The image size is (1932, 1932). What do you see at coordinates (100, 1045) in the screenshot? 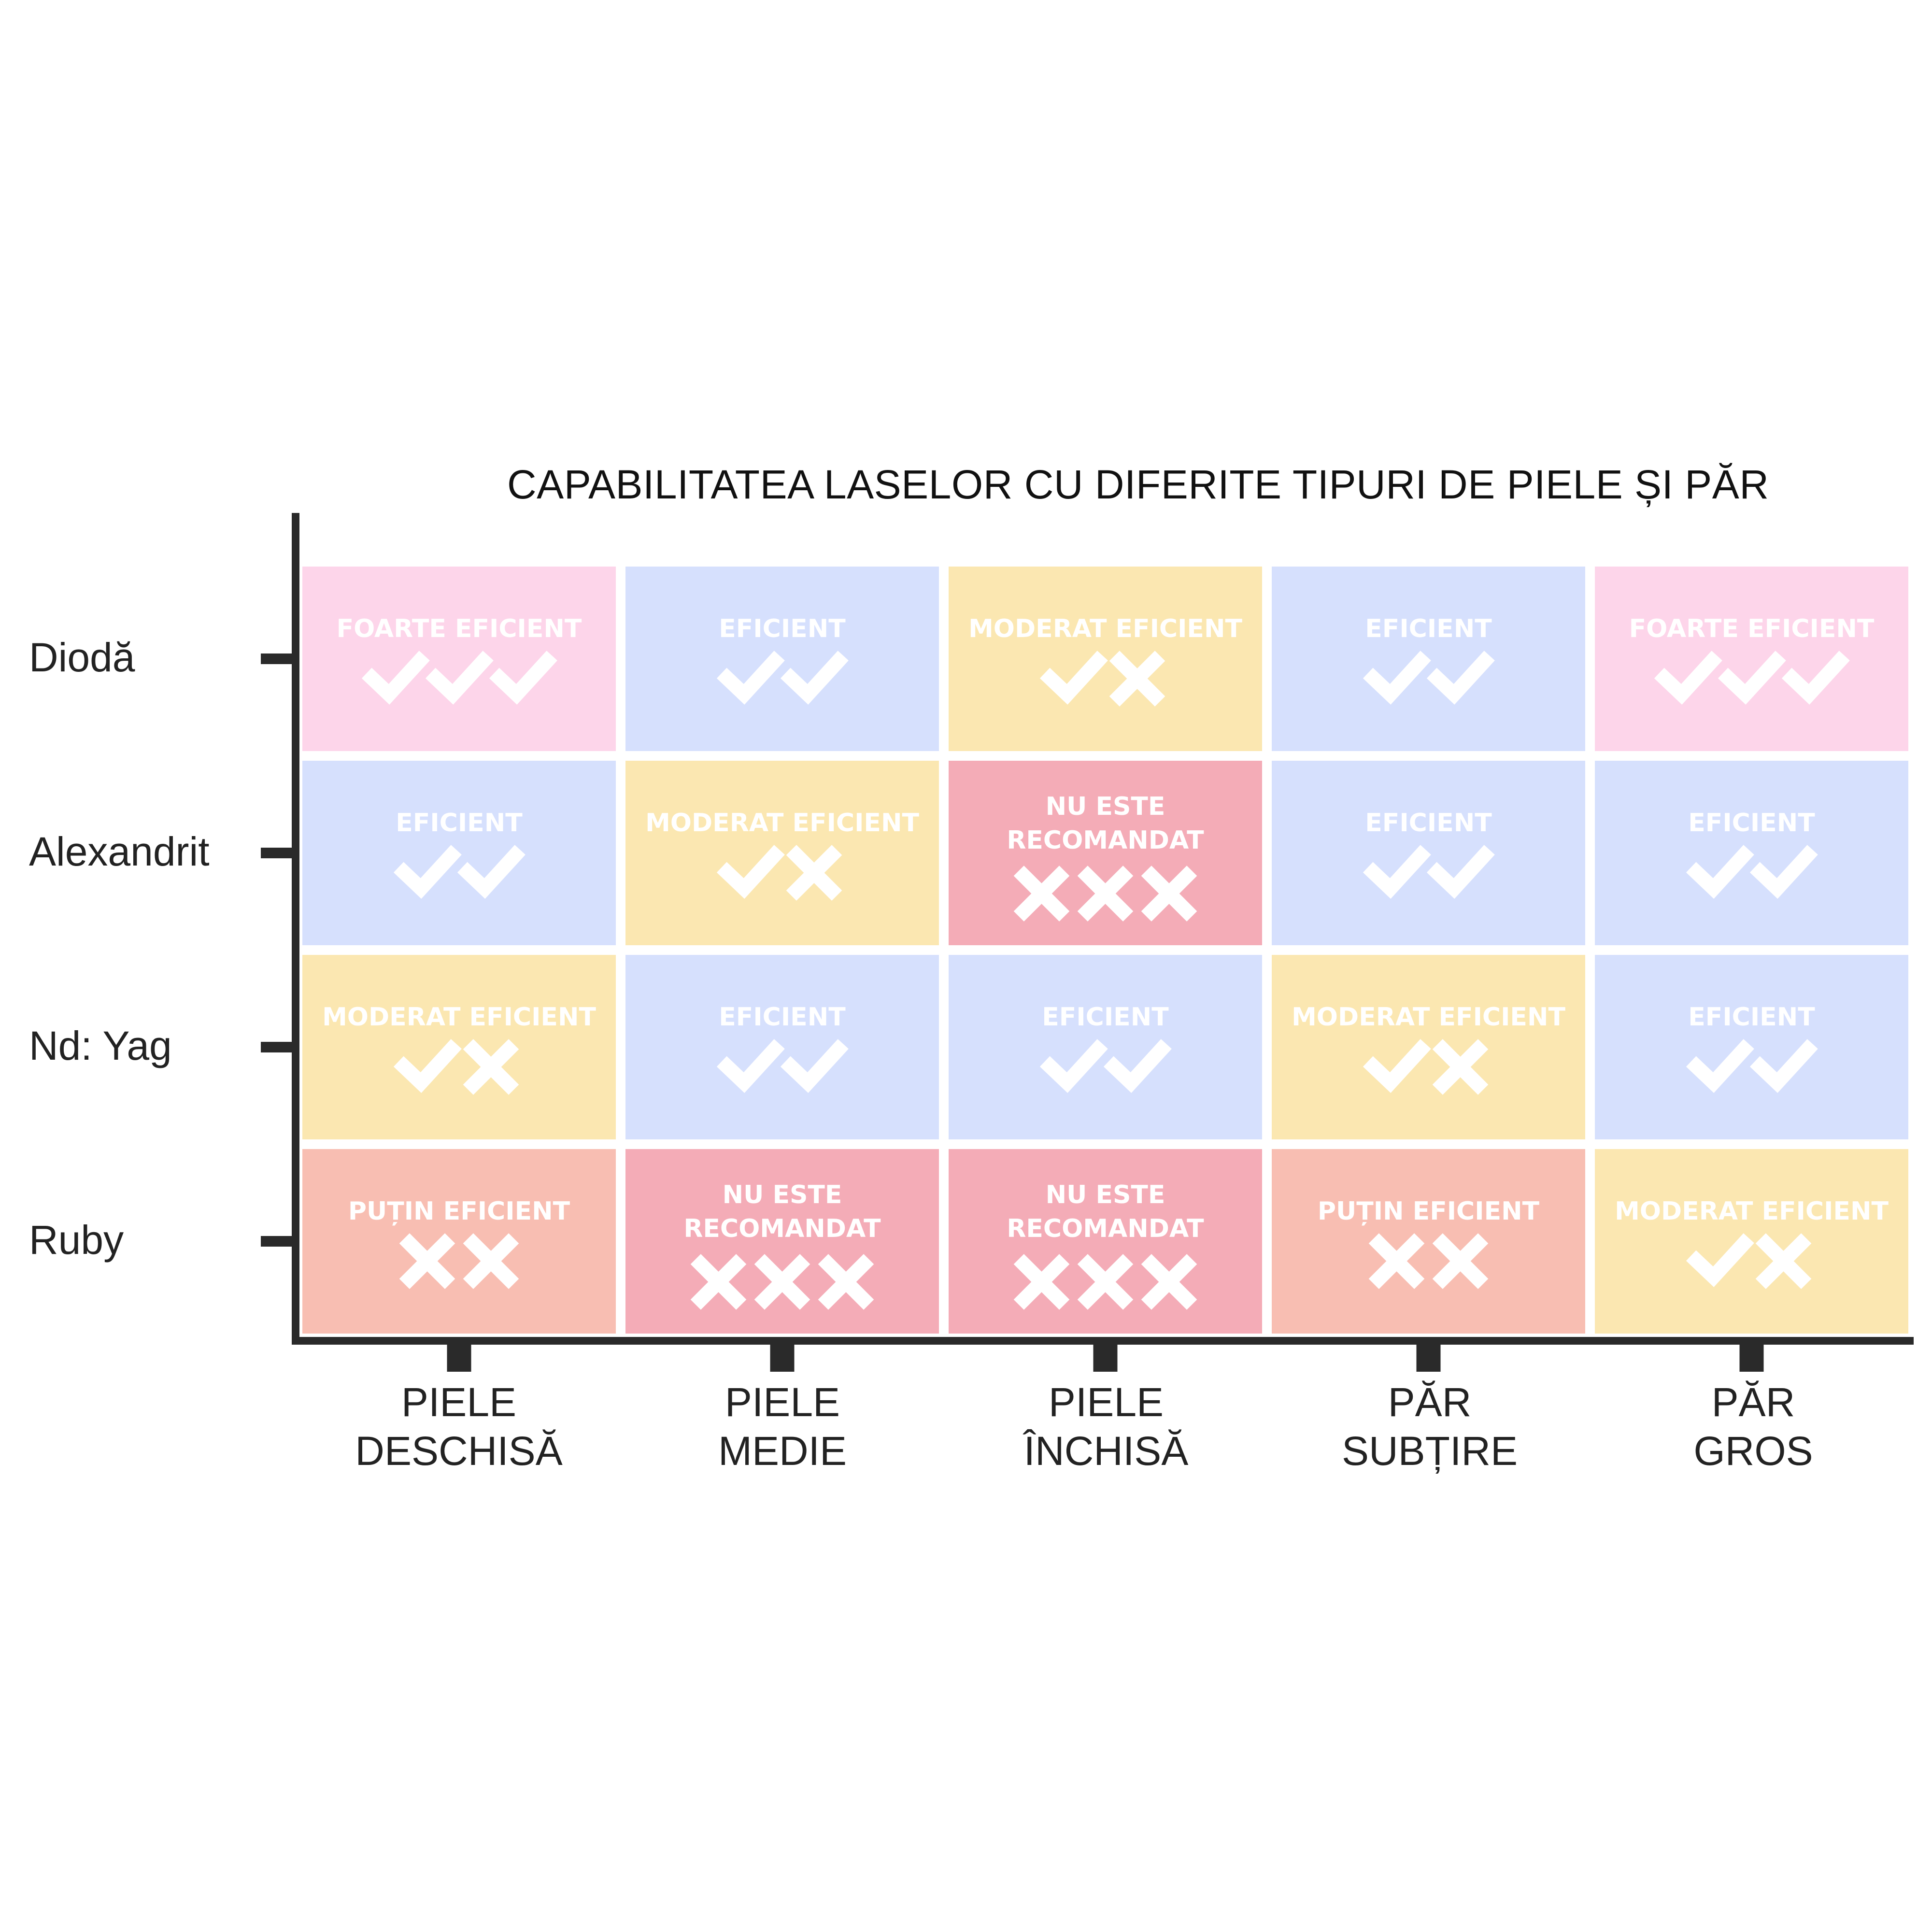
I see `row-label-nd-yag: Nd: Yag` at bounding box center [100, 1045].